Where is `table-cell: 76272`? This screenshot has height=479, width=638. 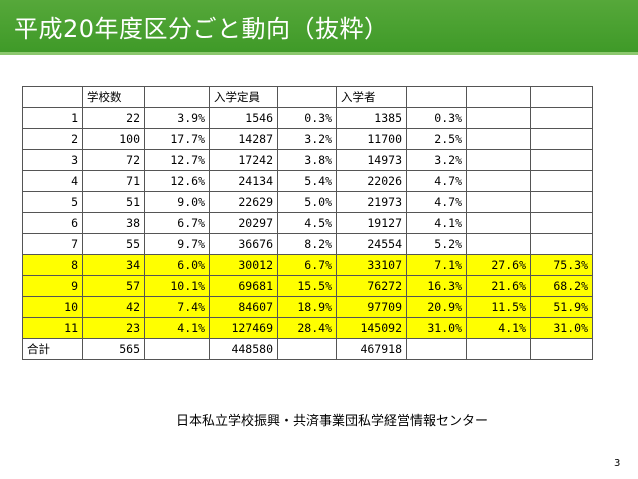
table-cell: 76272 is located at coordinates (371, 286).